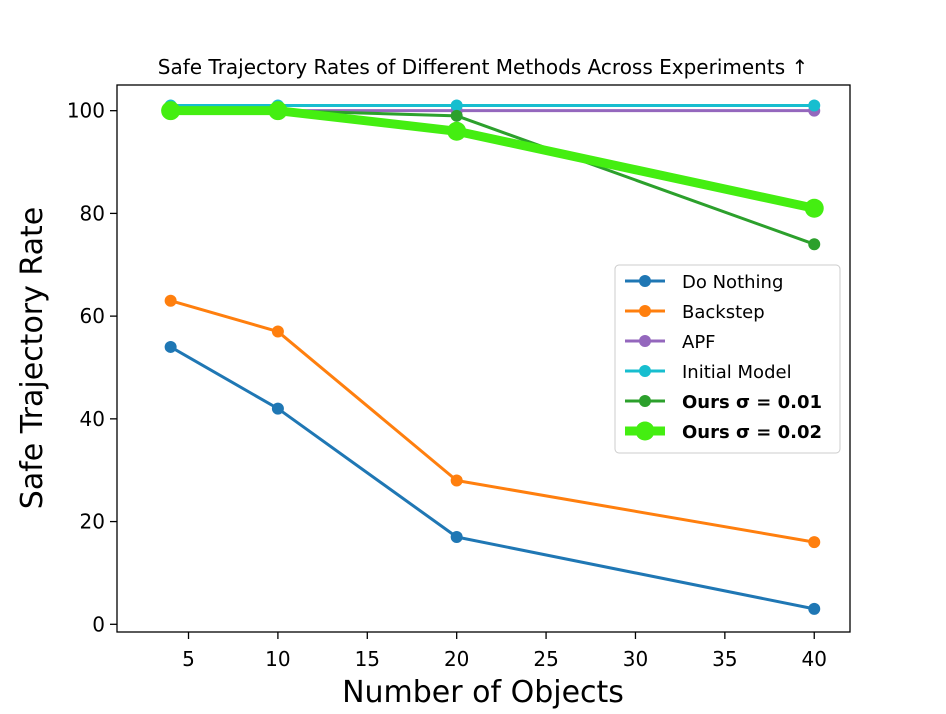 The image size is (946, 714). I want to click on y-axis-label: Safe Trajectory Rate, so click(32, 358).